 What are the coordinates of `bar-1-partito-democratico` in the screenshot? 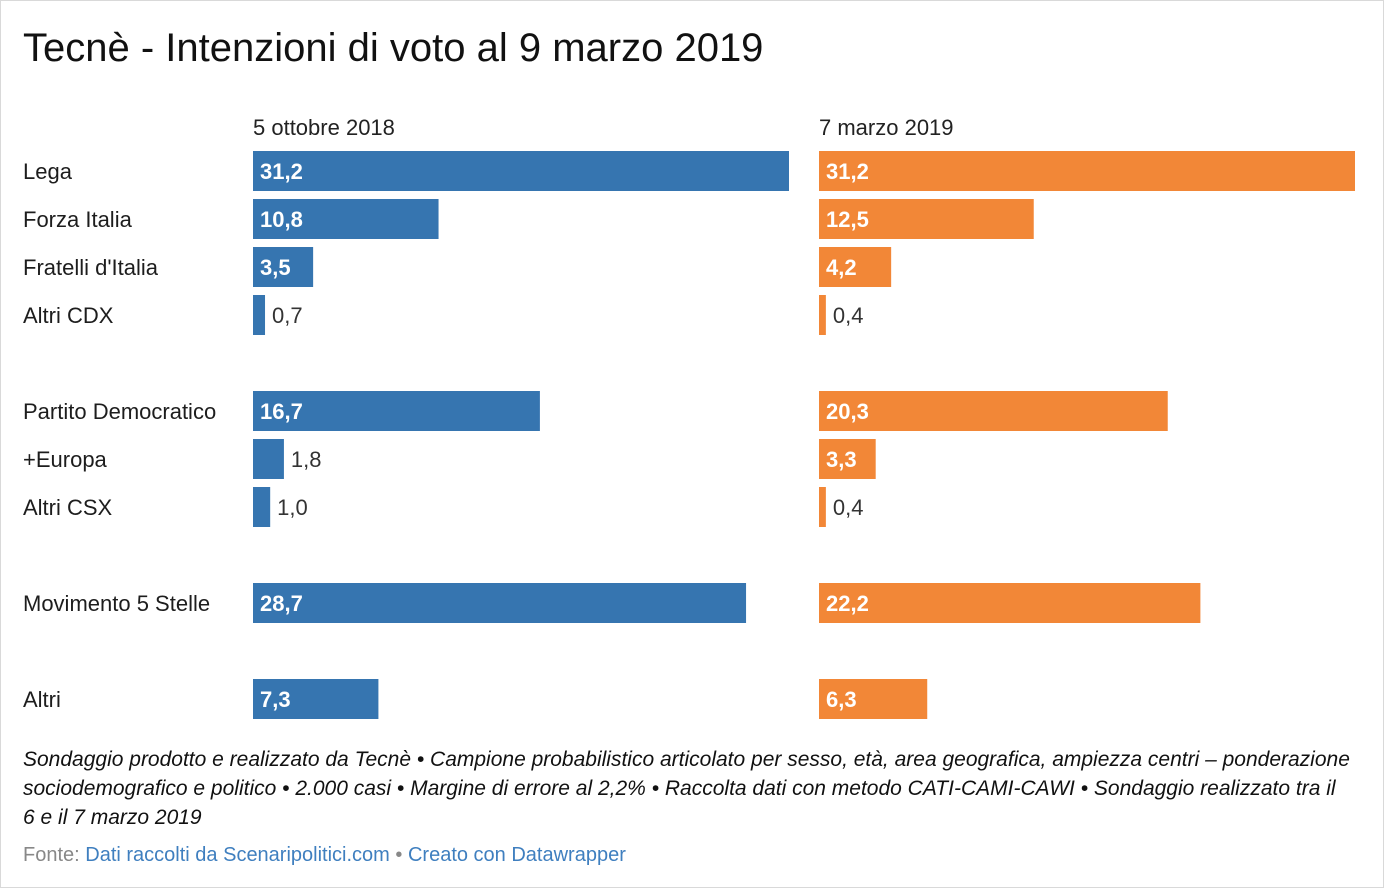 It's located at (396, 411).